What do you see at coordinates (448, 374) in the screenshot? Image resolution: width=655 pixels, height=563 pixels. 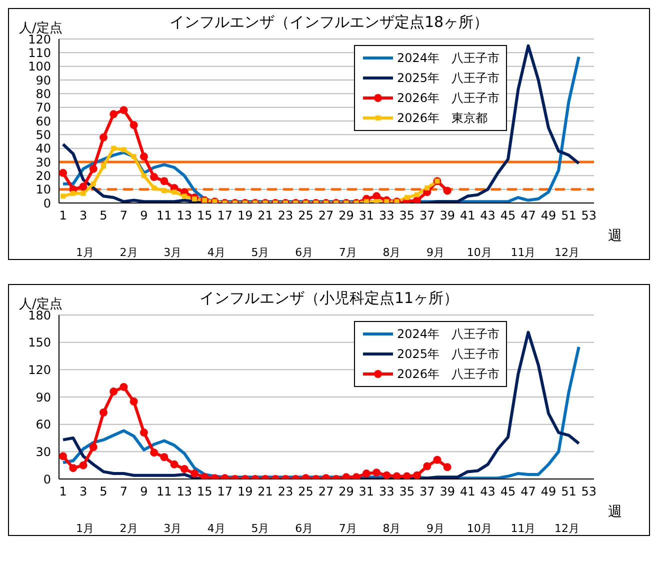 I see `legend-label: 2026年 八王子市` at bounding box center [448, 374].